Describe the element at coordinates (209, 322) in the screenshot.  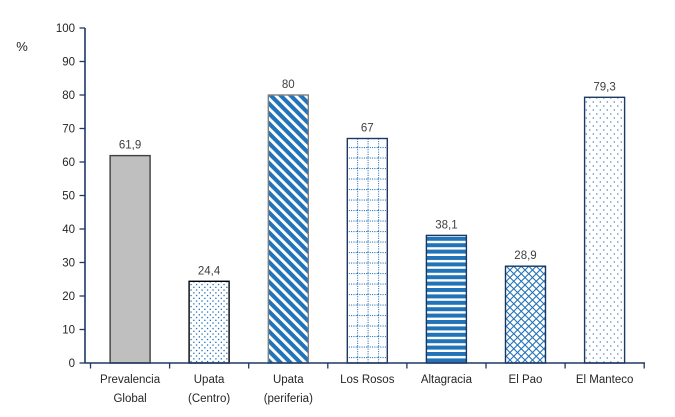
I see `bar-upata-centro` at that location.